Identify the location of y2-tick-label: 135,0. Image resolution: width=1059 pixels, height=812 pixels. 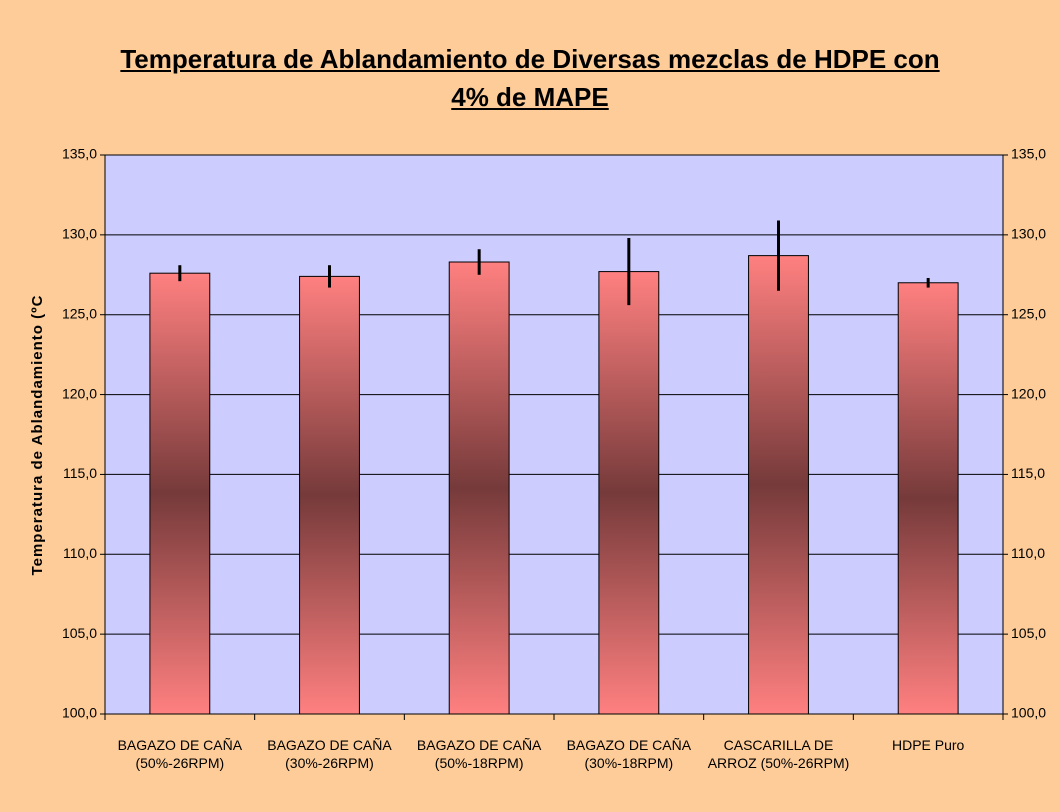
(1028, 154).